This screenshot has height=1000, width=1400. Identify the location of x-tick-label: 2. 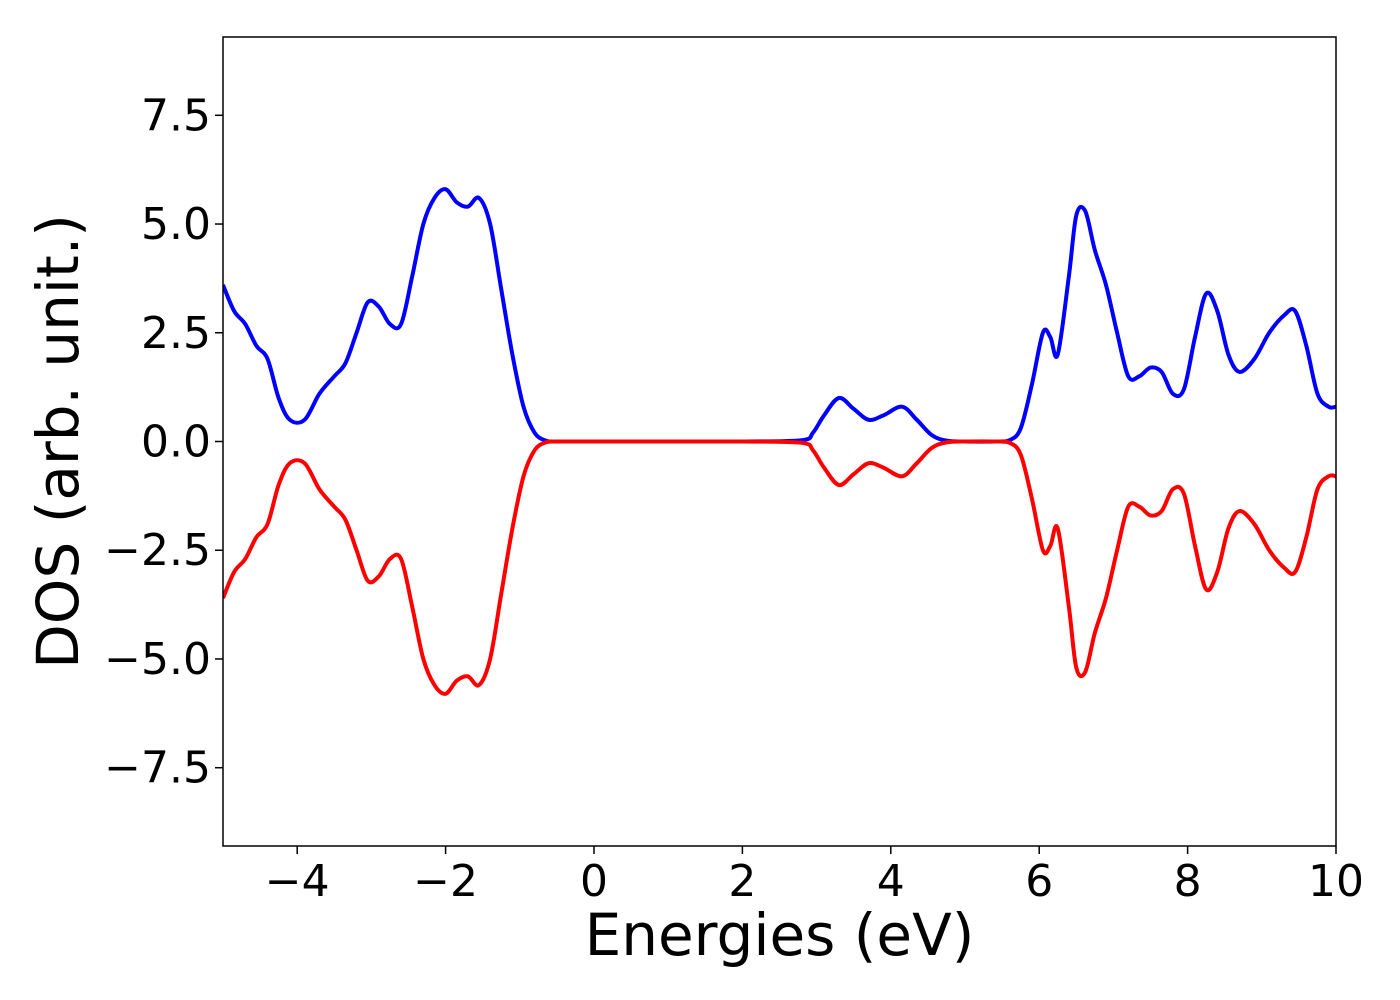
(742, 881).